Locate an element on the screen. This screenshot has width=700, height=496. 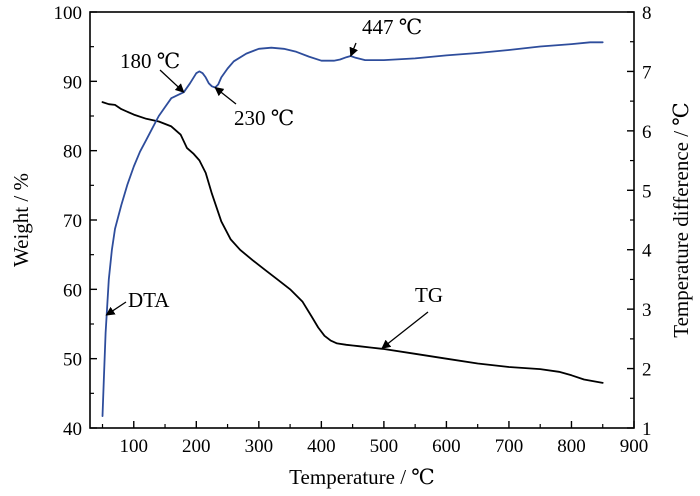
y-left-tick-label: 40 is located at coordinates (72, 429).